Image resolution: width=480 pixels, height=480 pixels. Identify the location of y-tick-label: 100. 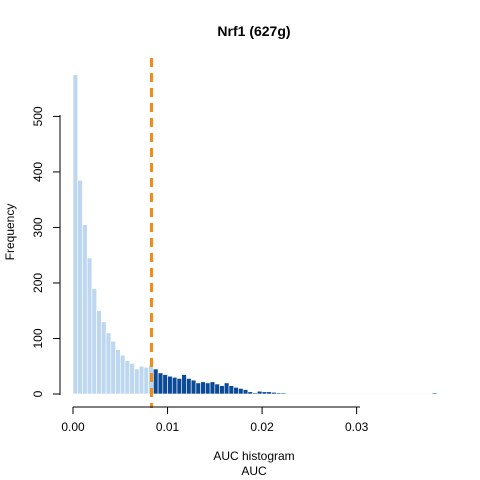
(38, 338).